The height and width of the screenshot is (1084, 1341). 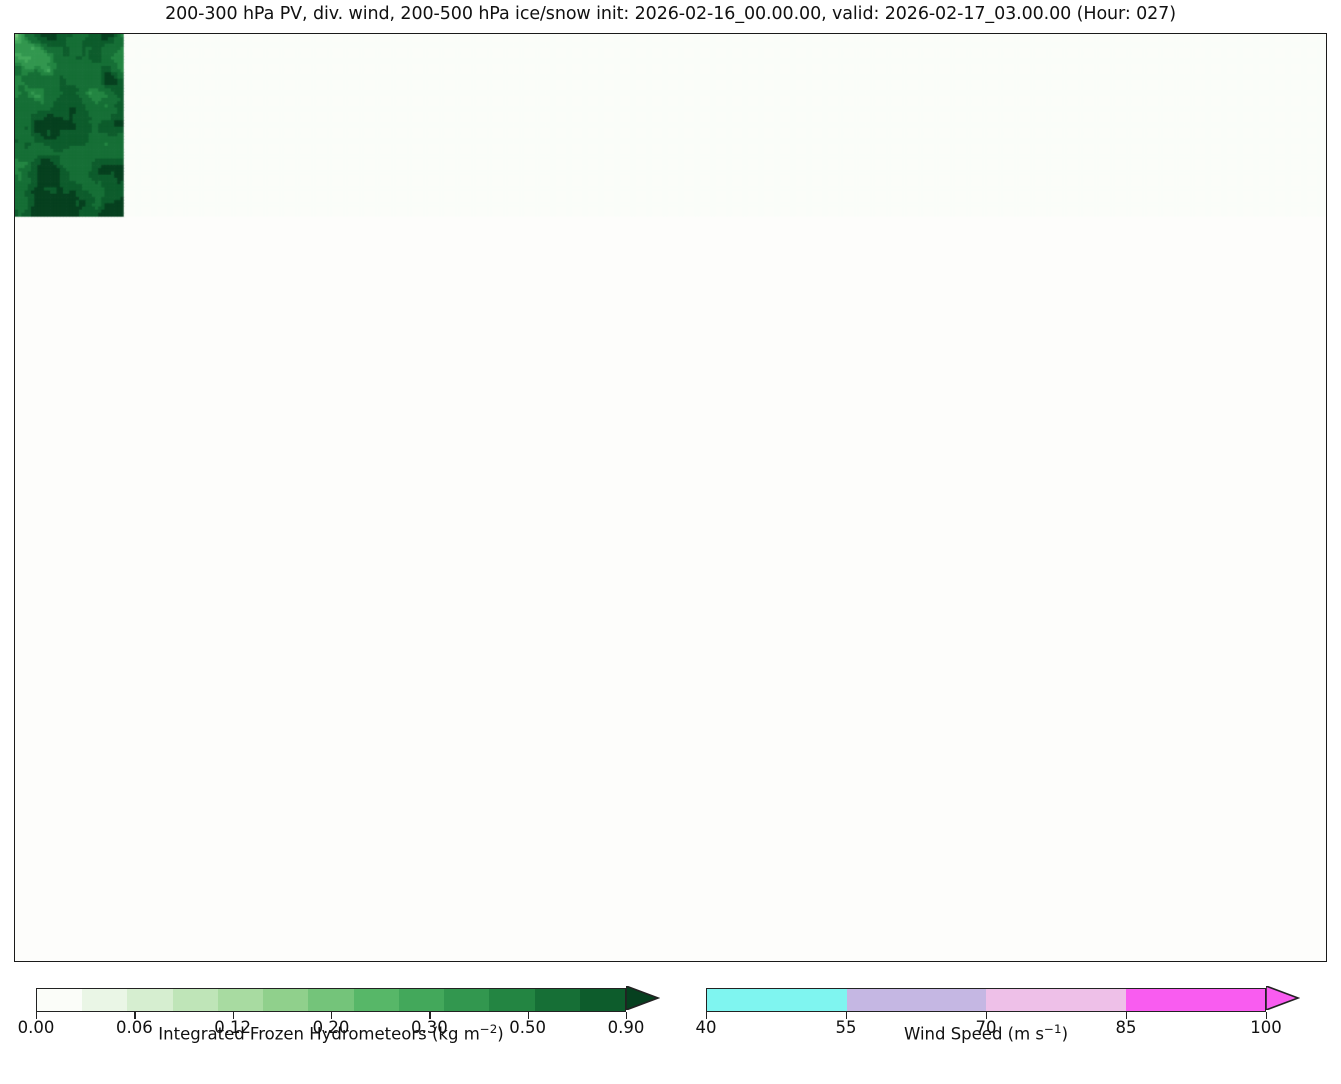 What do you see at coordinates (134, 1027) in the screenshot?
I see `colorbar-ice-snow-ticklabel-1: 0.06` at bounding box center [134, 1027].